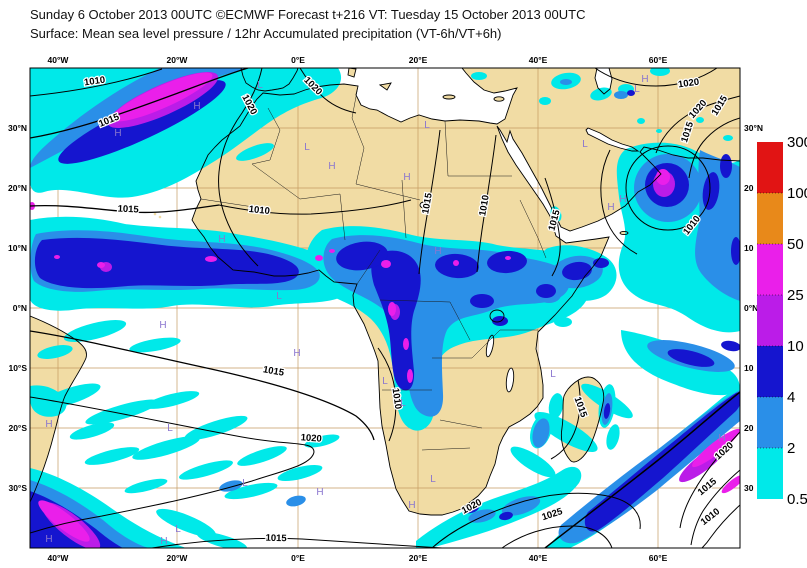 This screenshot has width=807, height=568. What do you see at coordinates (418, 558) in the screenshot?
I see `lon-label-bottom: 20°E` at bounding box center [418, 558].